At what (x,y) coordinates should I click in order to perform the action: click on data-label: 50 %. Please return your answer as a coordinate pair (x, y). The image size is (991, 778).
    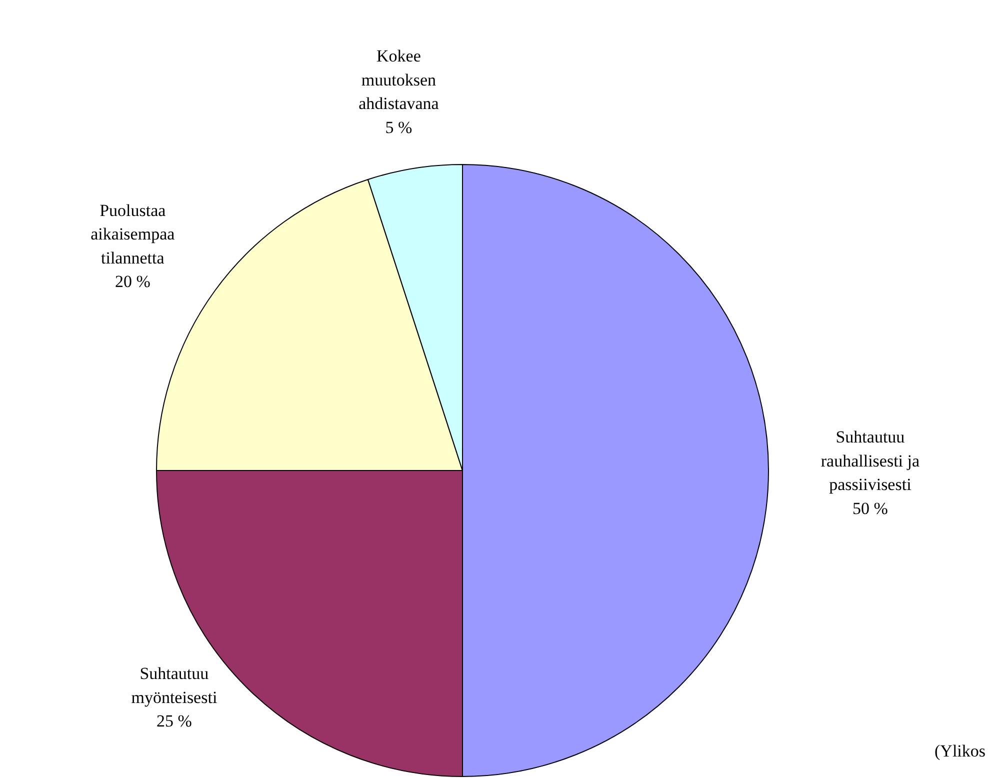
    Looking at the image, I should click on (870, 508).